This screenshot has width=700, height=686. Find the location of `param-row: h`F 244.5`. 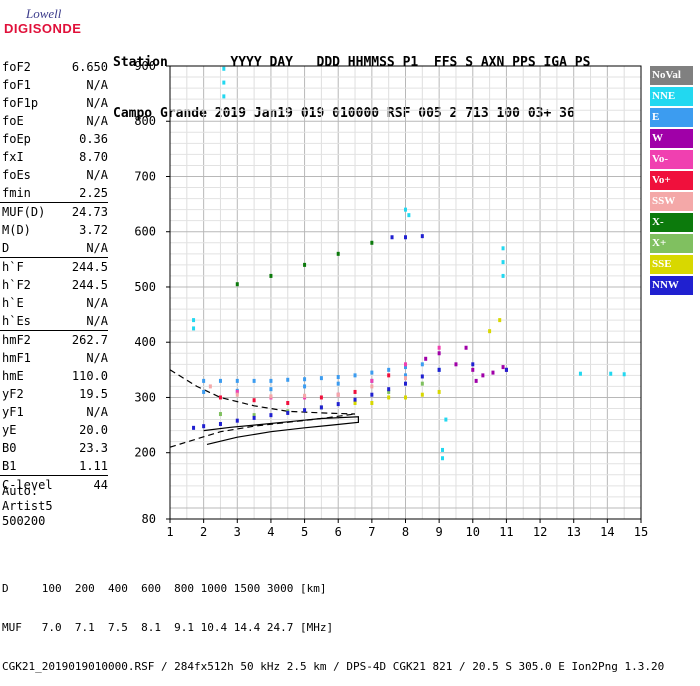

param-row: h`F 244.5 is located at coordinates (56, 267).